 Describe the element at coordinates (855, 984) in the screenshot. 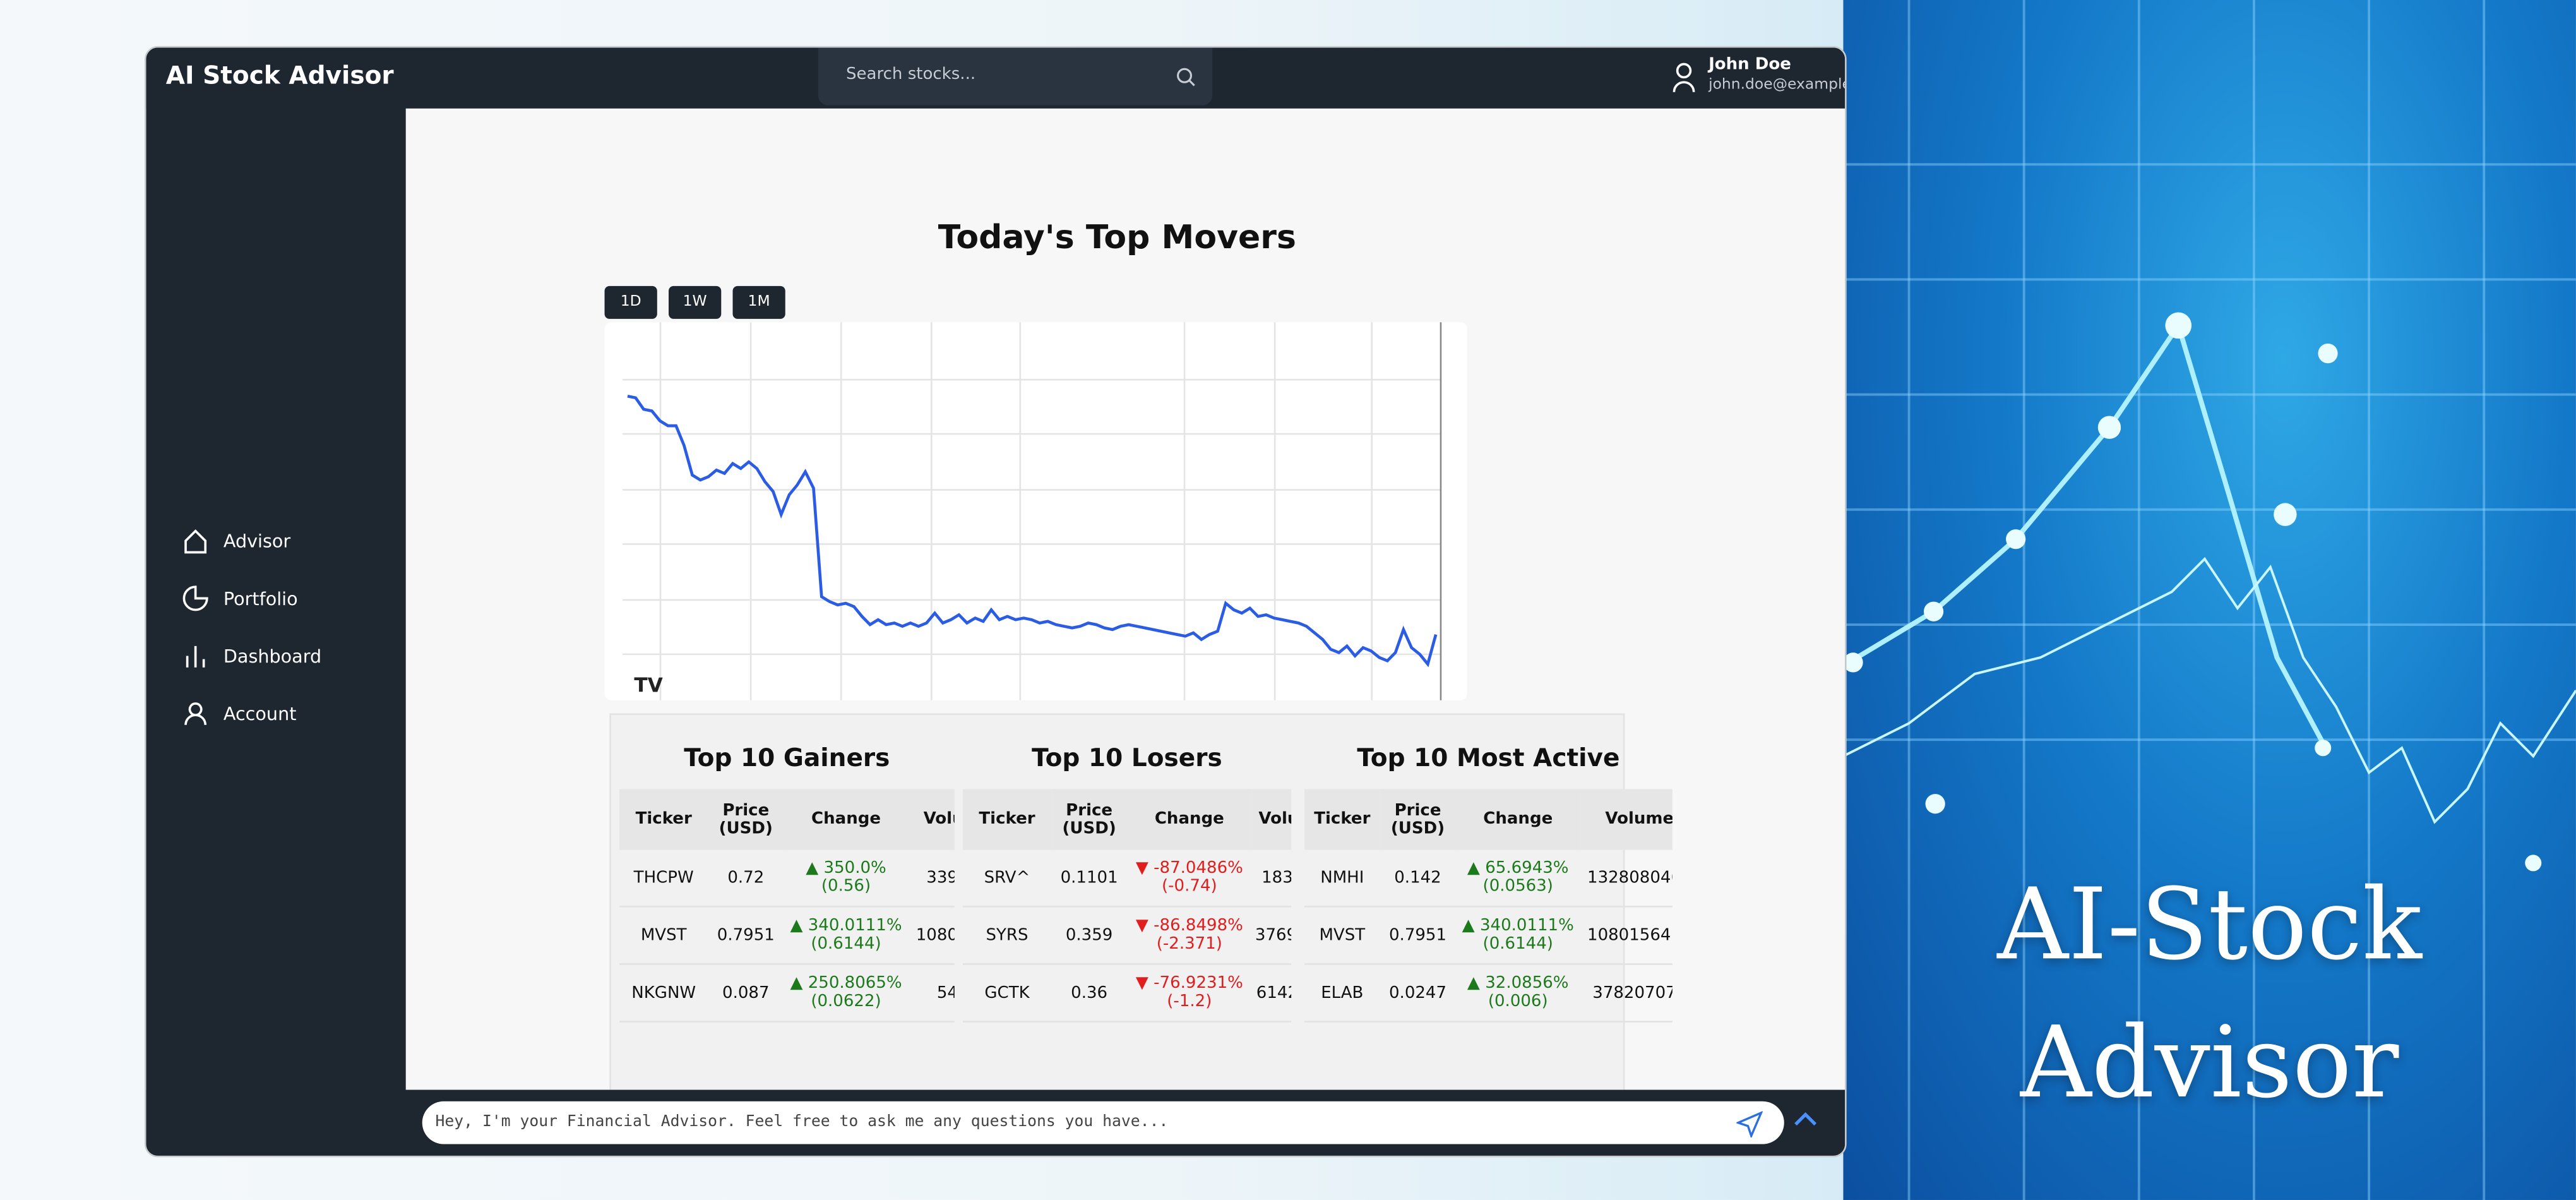

I see `change-percent: 250.8065%` at that location.